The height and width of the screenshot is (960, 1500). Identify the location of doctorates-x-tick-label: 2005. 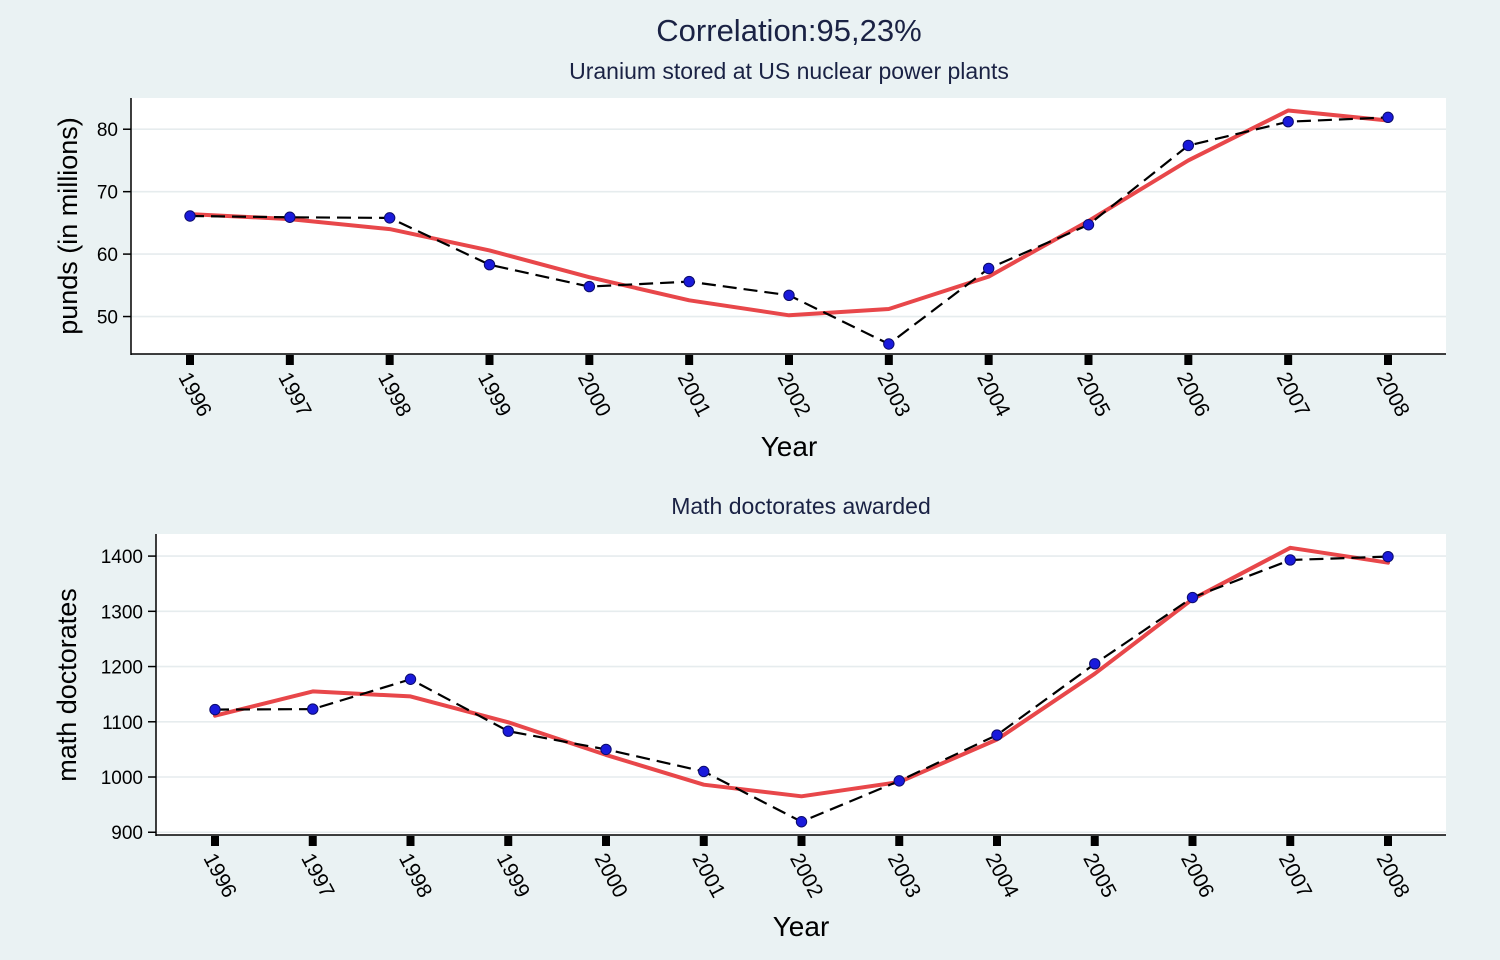
(1099, 876).